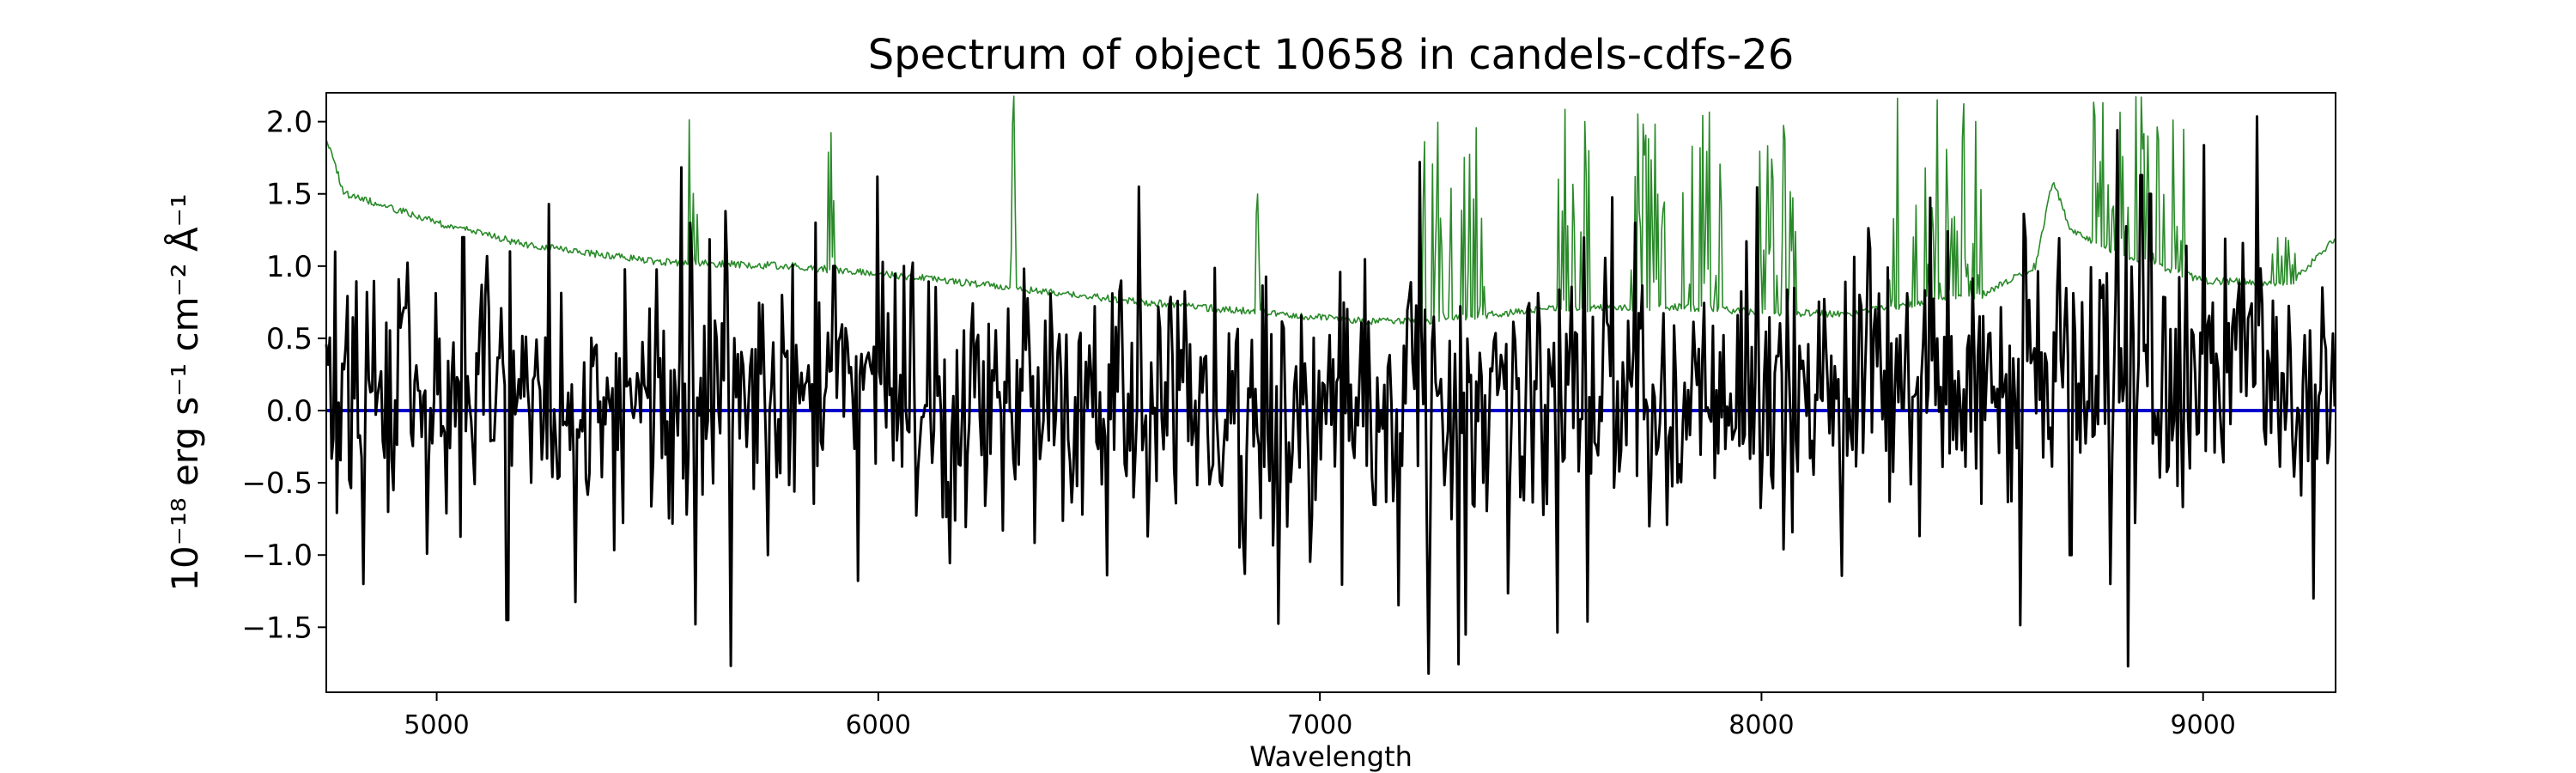  I want to click on y-tick-label: 2.0, so click(290, 123).